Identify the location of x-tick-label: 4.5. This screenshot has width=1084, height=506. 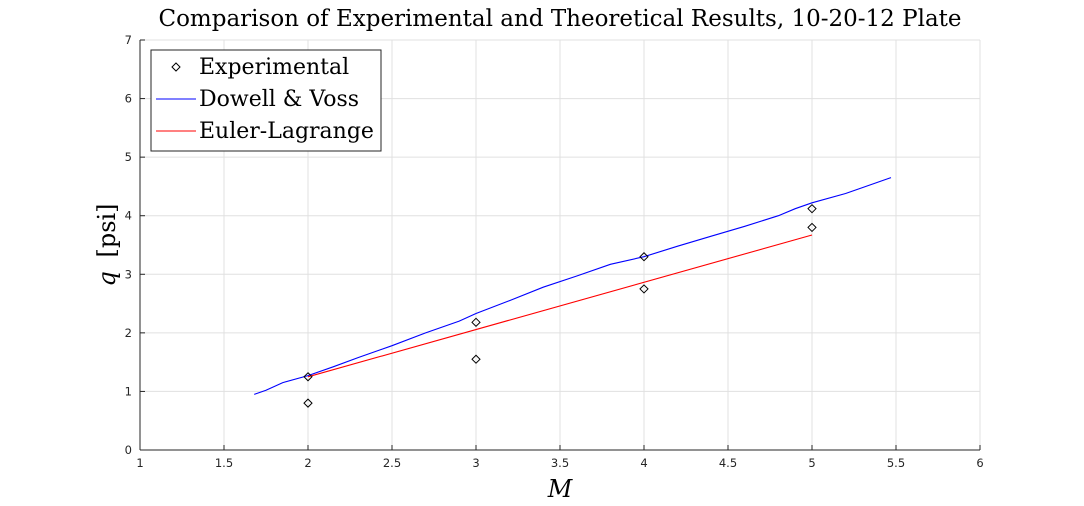
(728, 463).